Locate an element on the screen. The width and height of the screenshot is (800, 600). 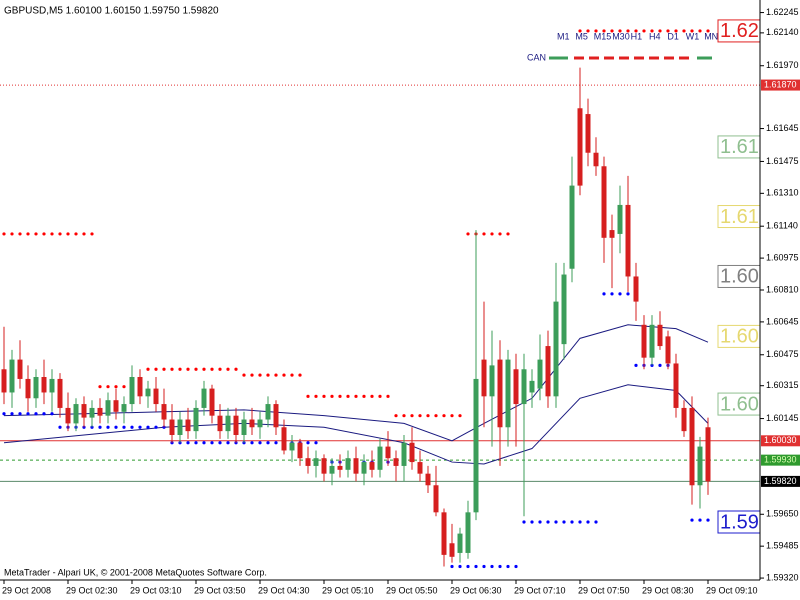
x-tick-label: 29 Oct 05:50 is located at coordinates (412, 590).